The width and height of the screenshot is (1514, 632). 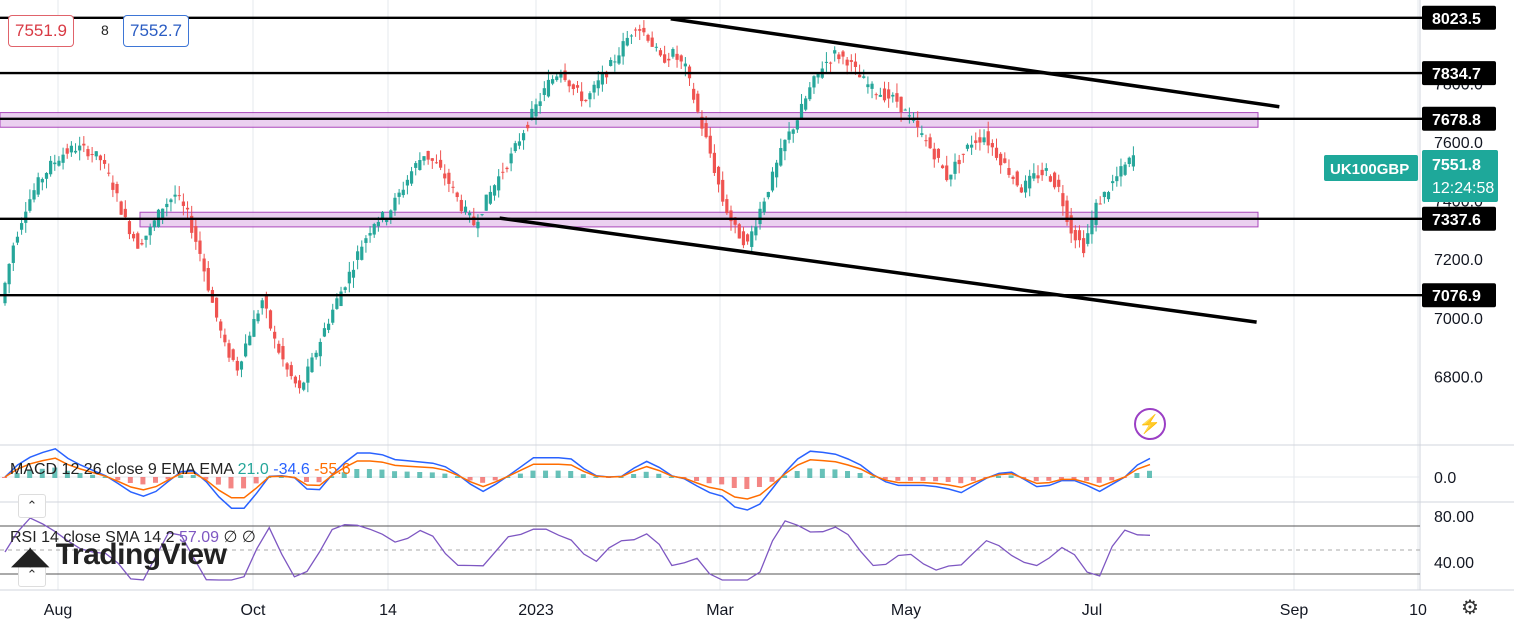 What do you see at coordinates (105, 30) in the screenshot?
I see `spread-value: 8` at bounding box center [105, 30].